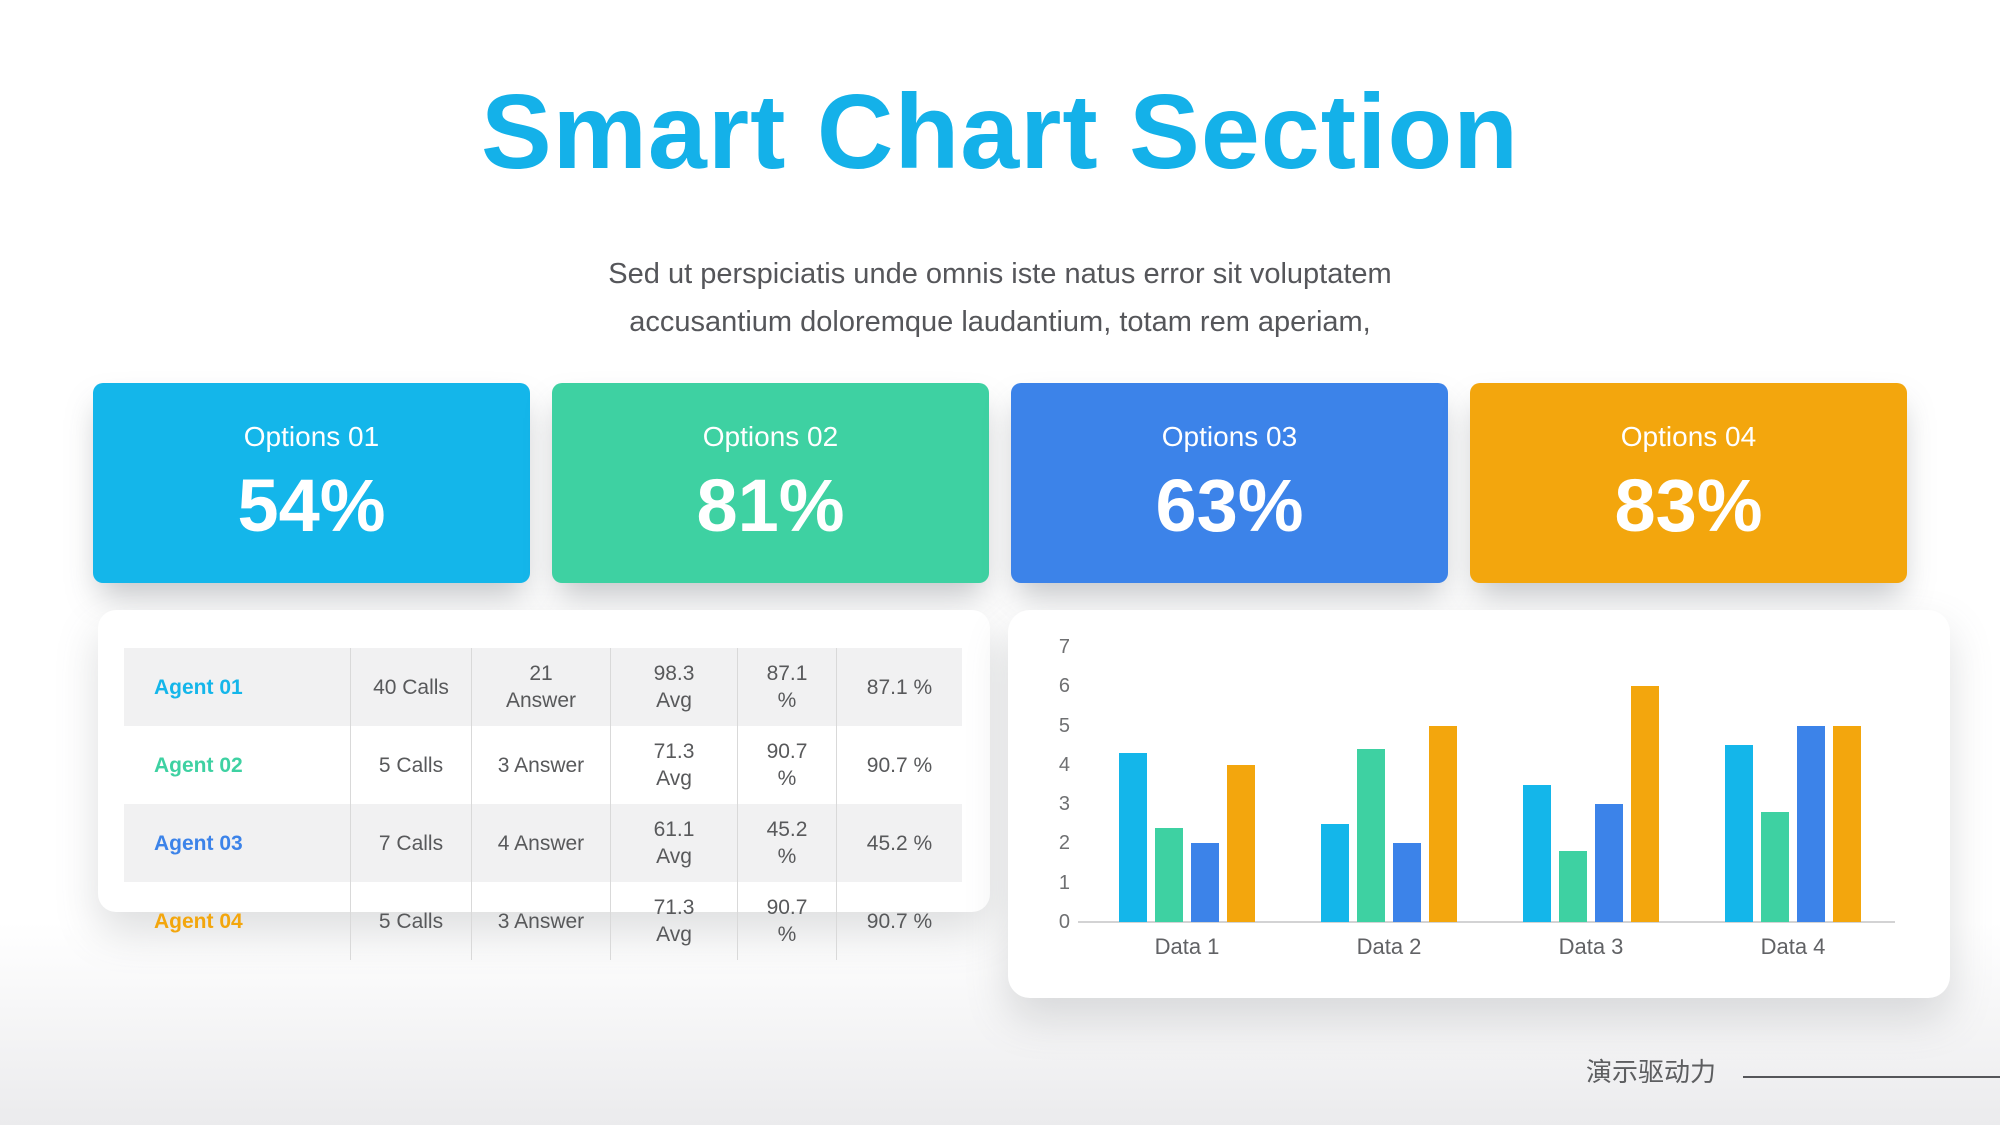  Describe the element at coordinates (1064, 843) in the screenshot. I see `y-axis-tick-label: 2` at that location.